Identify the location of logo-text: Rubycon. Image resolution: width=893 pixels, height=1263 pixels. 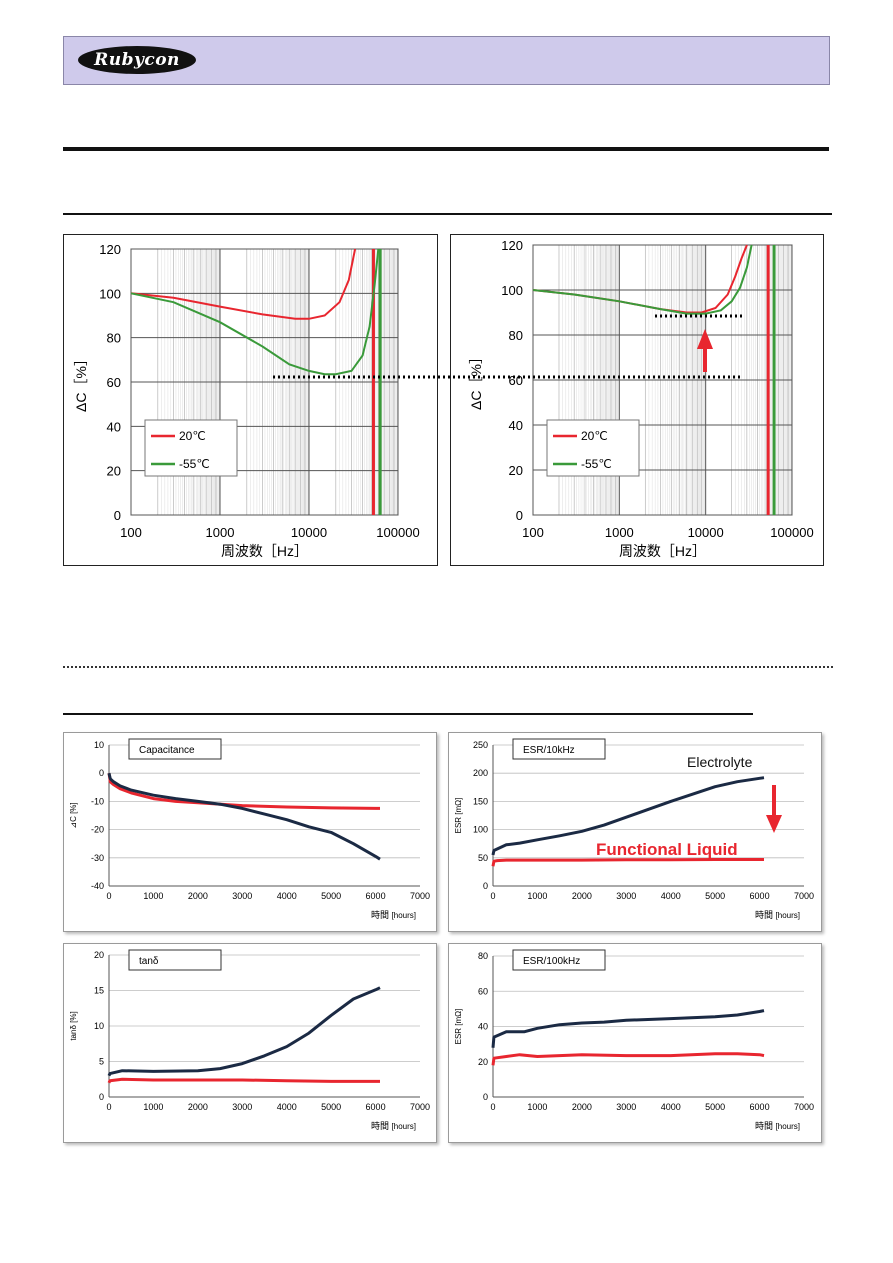
(137, 60).